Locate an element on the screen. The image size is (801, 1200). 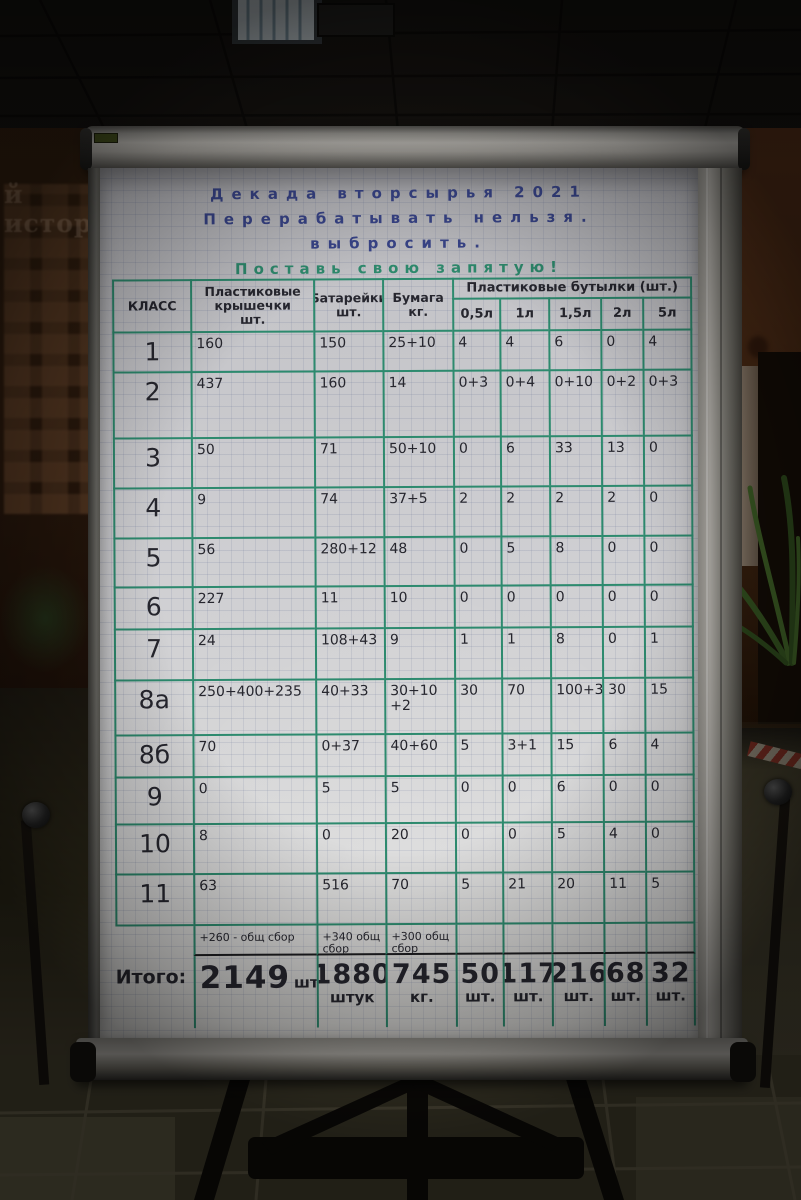
bottle-1l-cell: 0+4 is located at coordinates (524, 402).